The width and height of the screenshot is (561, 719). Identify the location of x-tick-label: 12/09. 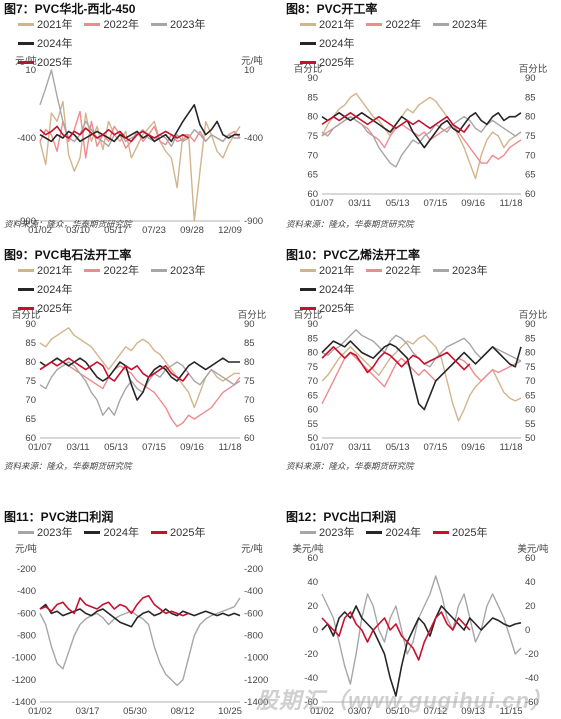
(230, 230).